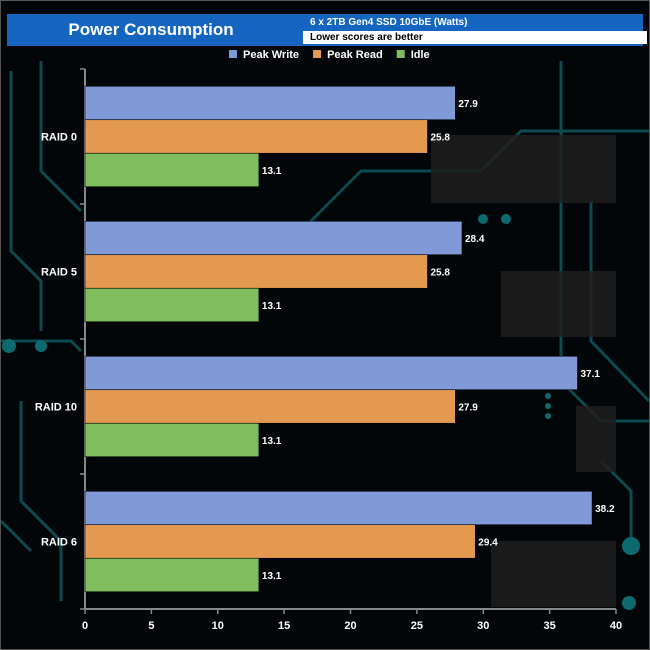 This screenshot has width=650, height=650. Describe the element at coordinates (56, 408) in the screenshot. I see `category-label: RAID 10` at that location.